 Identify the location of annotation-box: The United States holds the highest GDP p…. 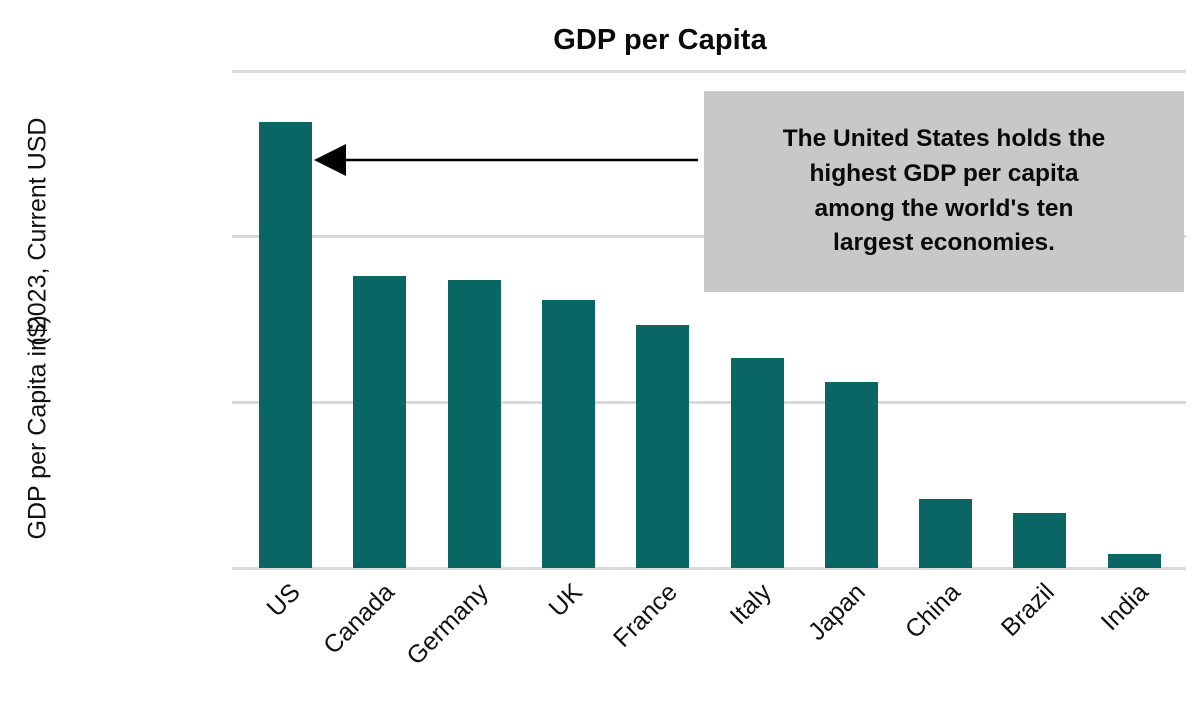
(944, 191).